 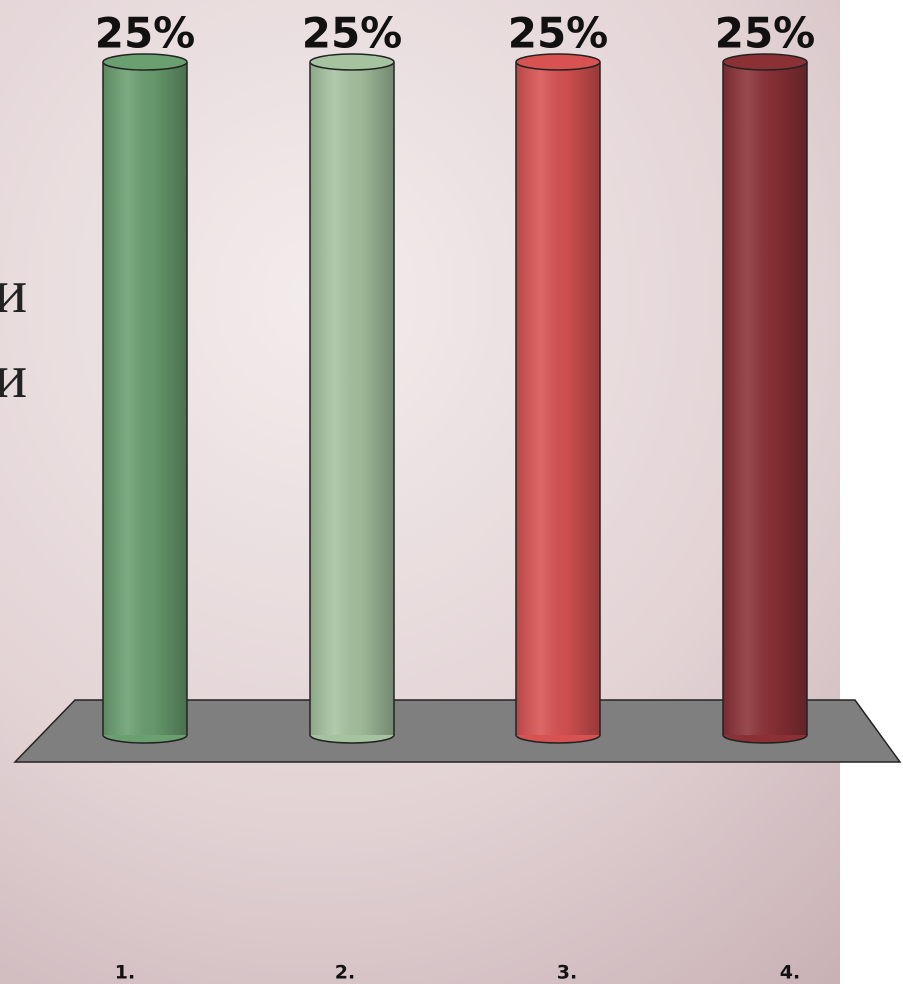 I want to click on x-tick-label: 4., so click(x=790, y=973).